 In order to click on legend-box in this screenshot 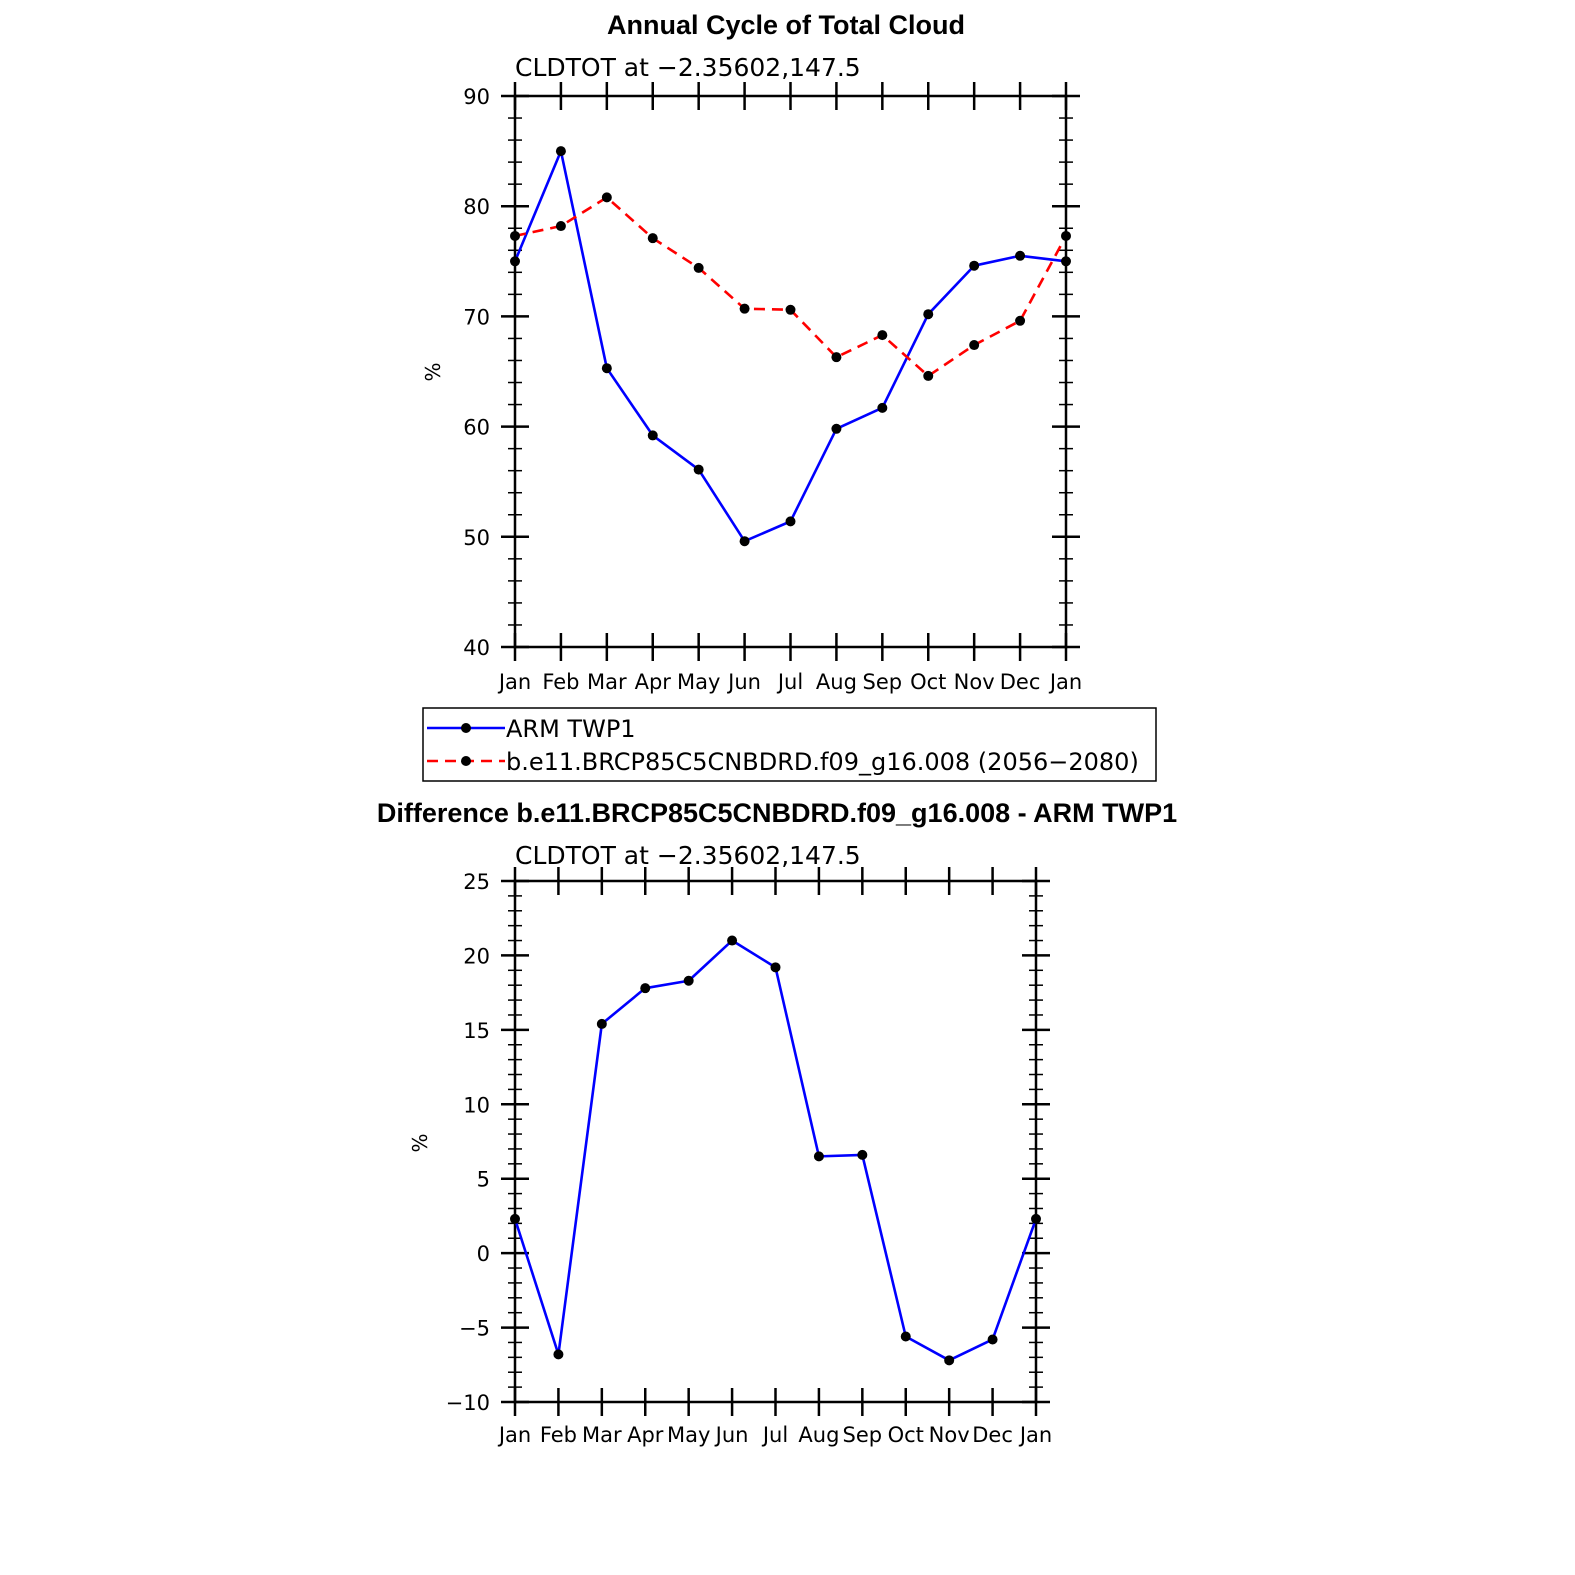, I will do `click(789, 744)`.